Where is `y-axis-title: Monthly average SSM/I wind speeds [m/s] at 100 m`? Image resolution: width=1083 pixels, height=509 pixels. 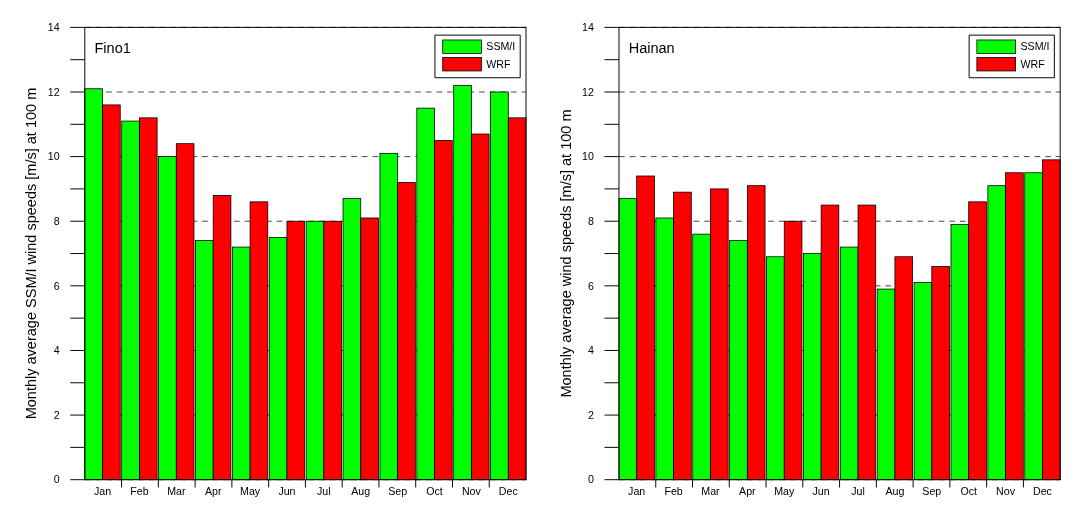
y-axis-title: Monthly average SSM/I wind speeds [m/s] at 100 m is located at coordinates (31, 253).